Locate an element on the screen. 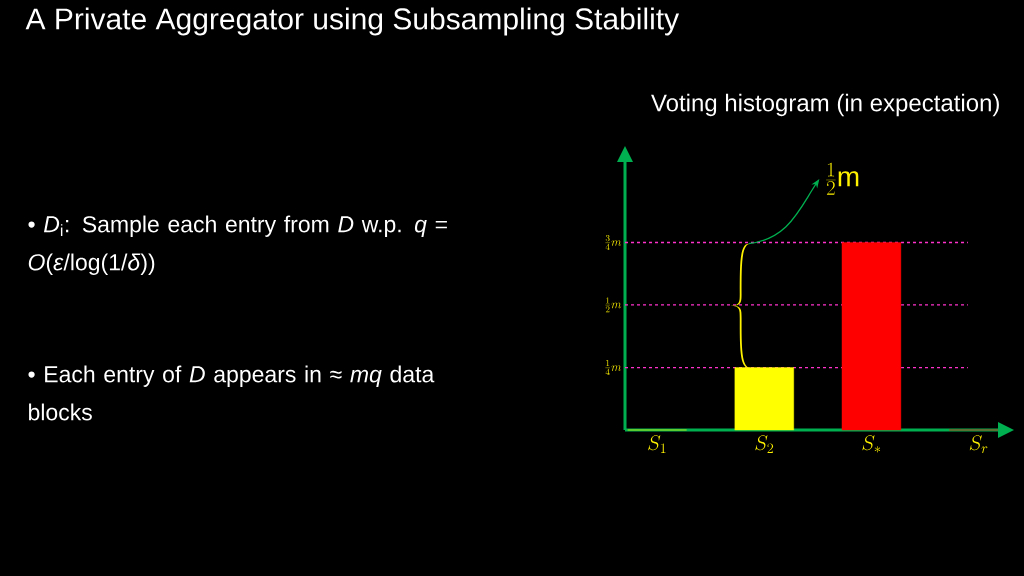 This screenshot has width=1024, height=576. ref-line-label: $\frac{1}{4}m$ is located at coordinates (613, 367).